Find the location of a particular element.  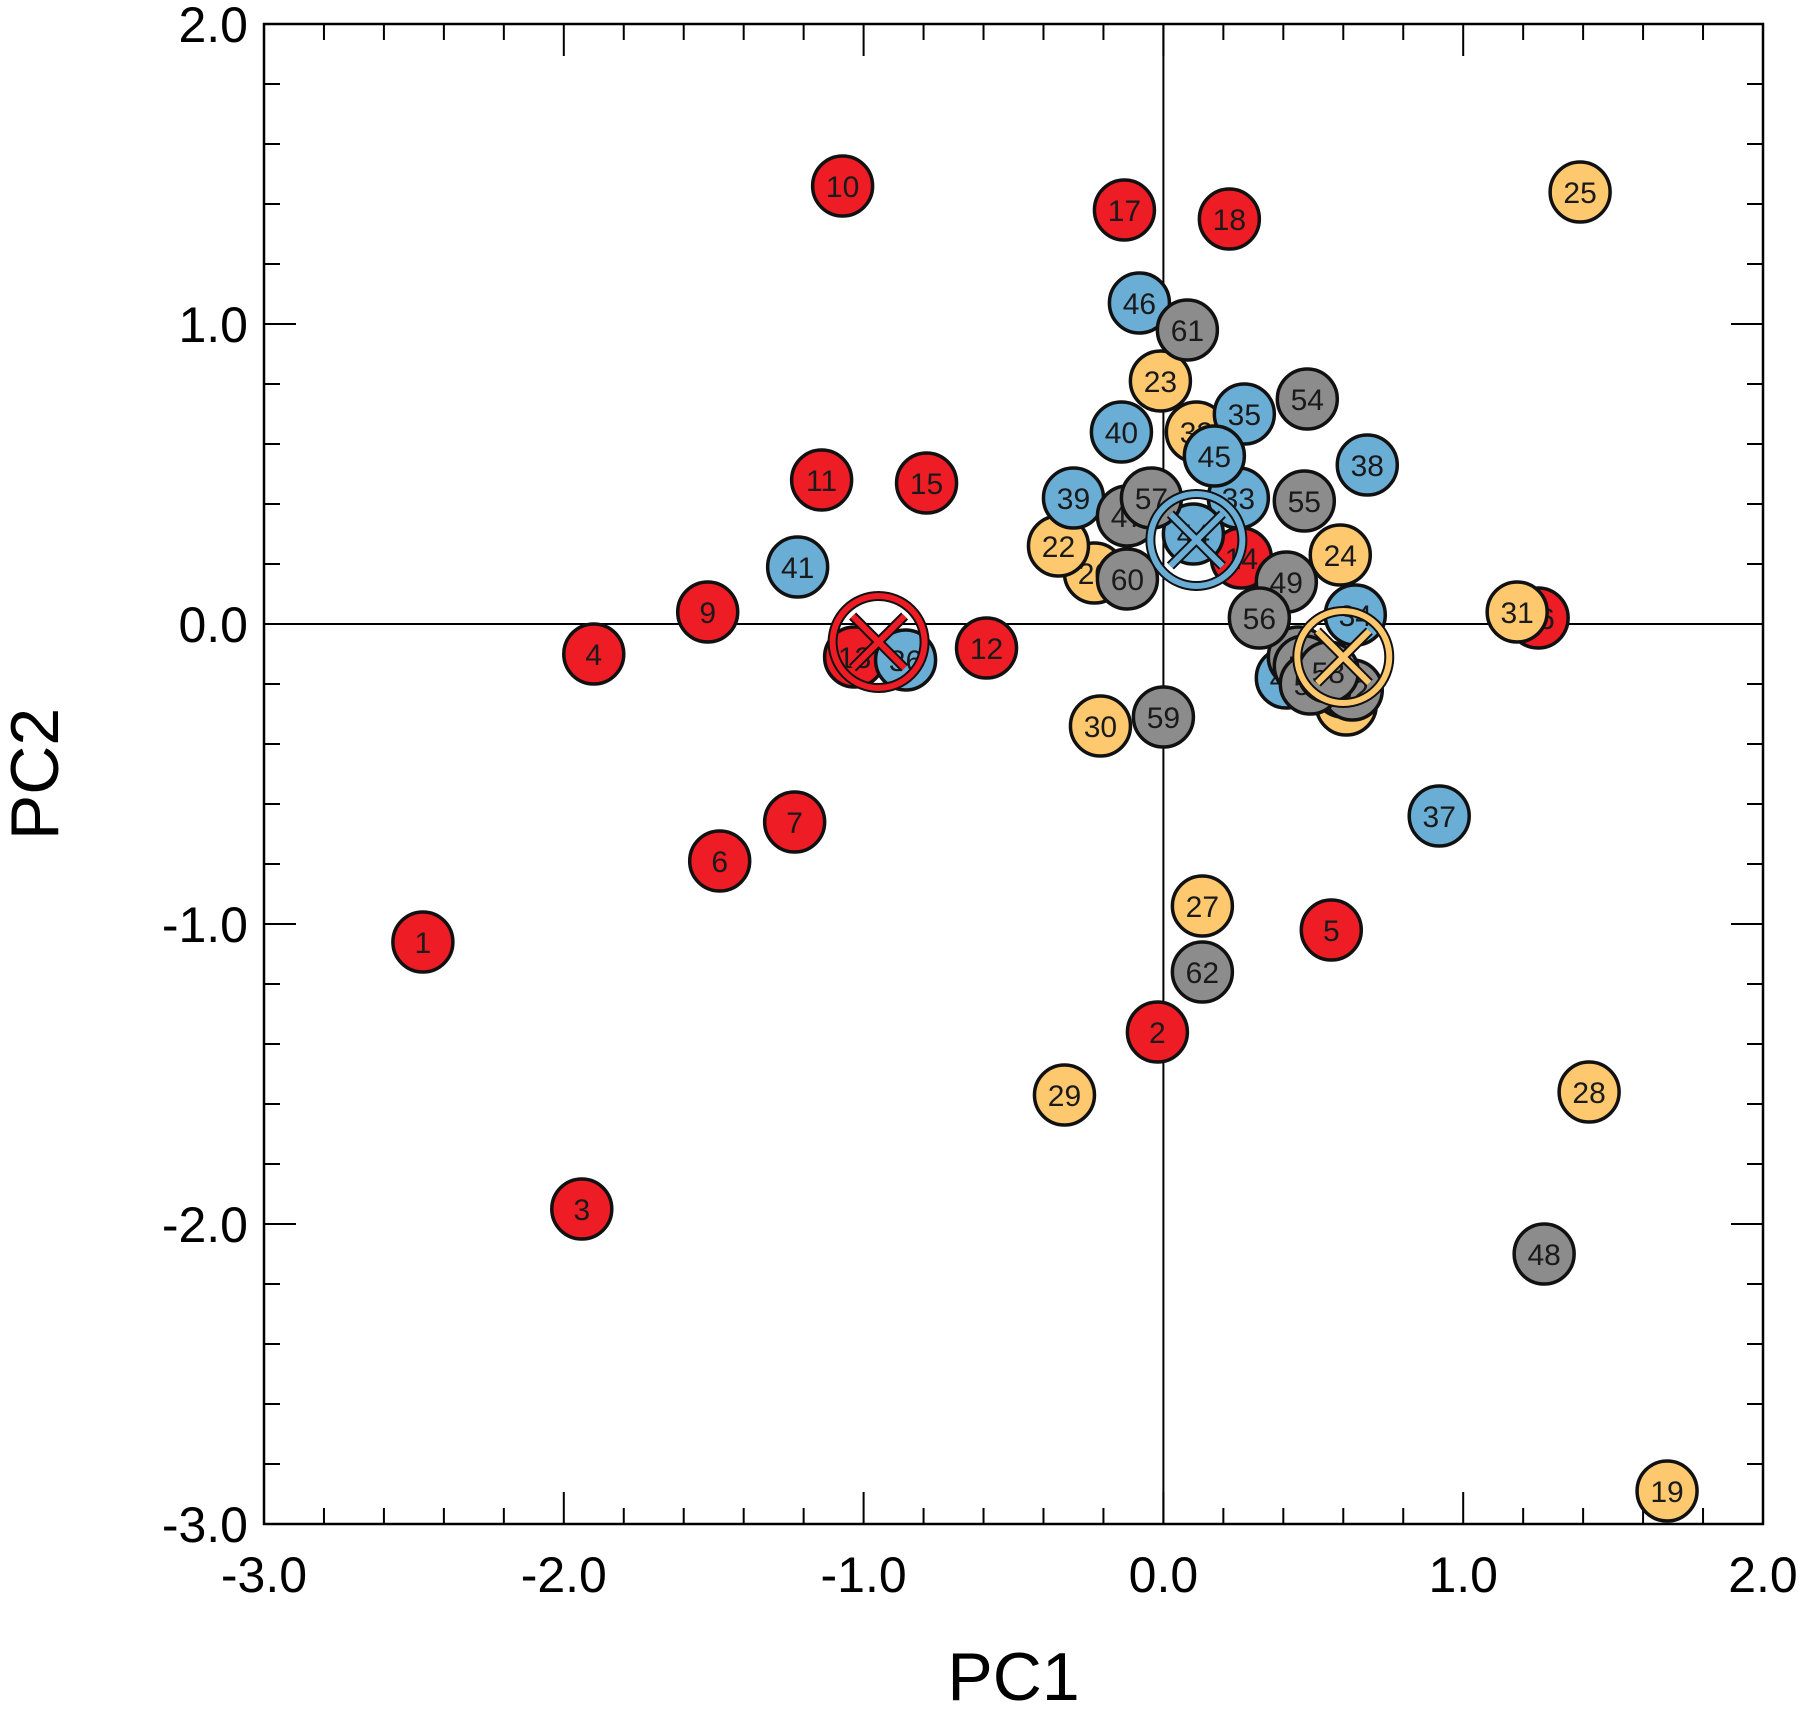

point-label: 37 is located at coordinates (1439, 817).